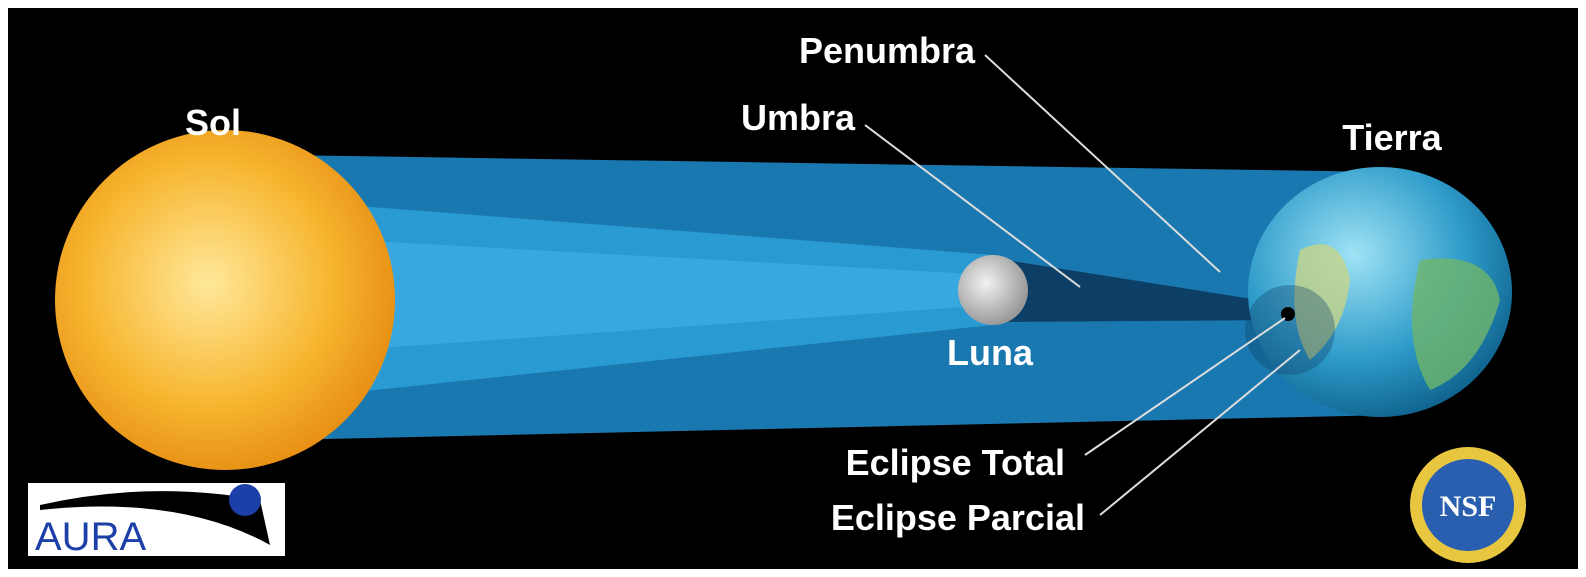 The height and width of the screenshot is (577, 1586). What do you see at coordinates (958, 517) in the screenshot?
I see `eclipse-partial-label: Eclipse Parcial` at bounding box center [958, 517].